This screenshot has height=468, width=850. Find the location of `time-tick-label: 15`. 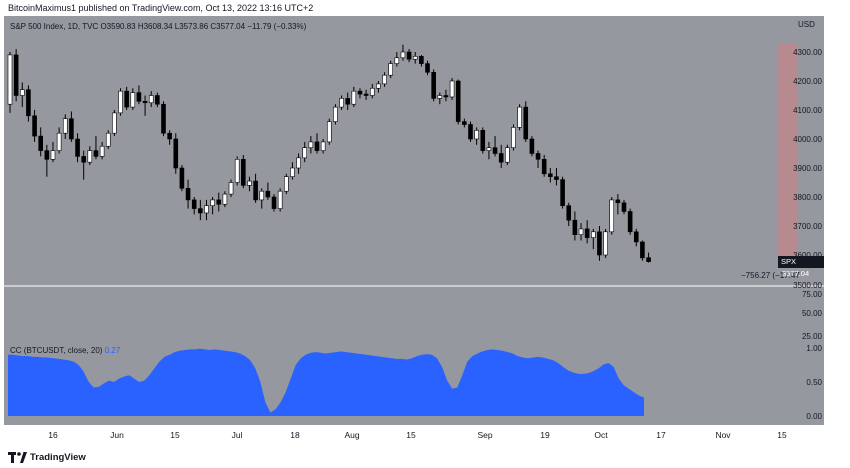

time-tick-label: 15 is located at coordinates (782, 435).